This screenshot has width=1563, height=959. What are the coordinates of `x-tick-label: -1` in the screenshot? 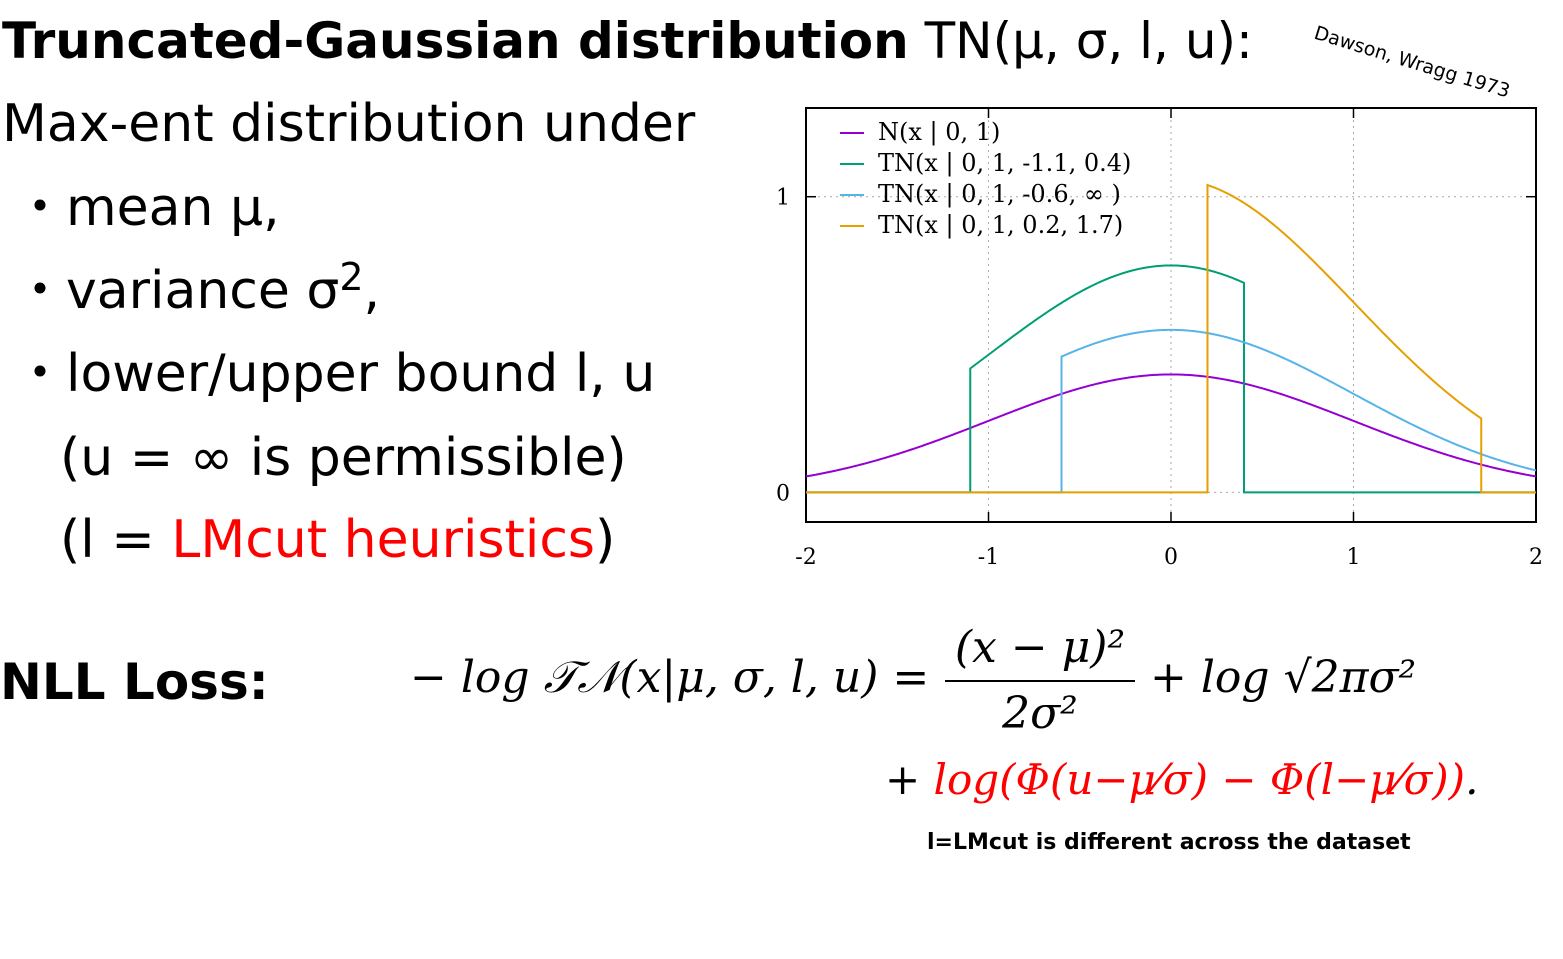 It's located at (988, 557).